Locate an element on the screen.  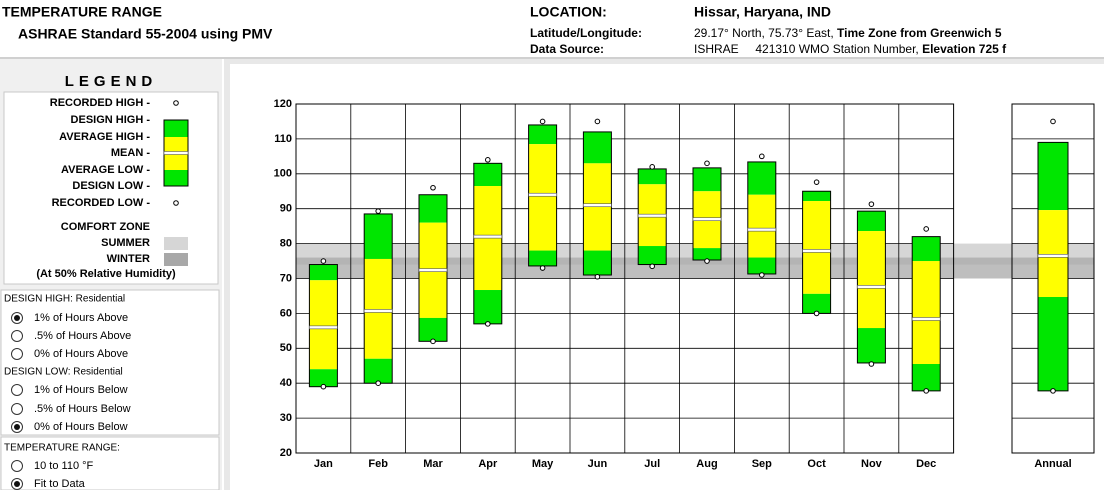
radio-option: 0% of Hours Below is located at coordinates (69, 427).